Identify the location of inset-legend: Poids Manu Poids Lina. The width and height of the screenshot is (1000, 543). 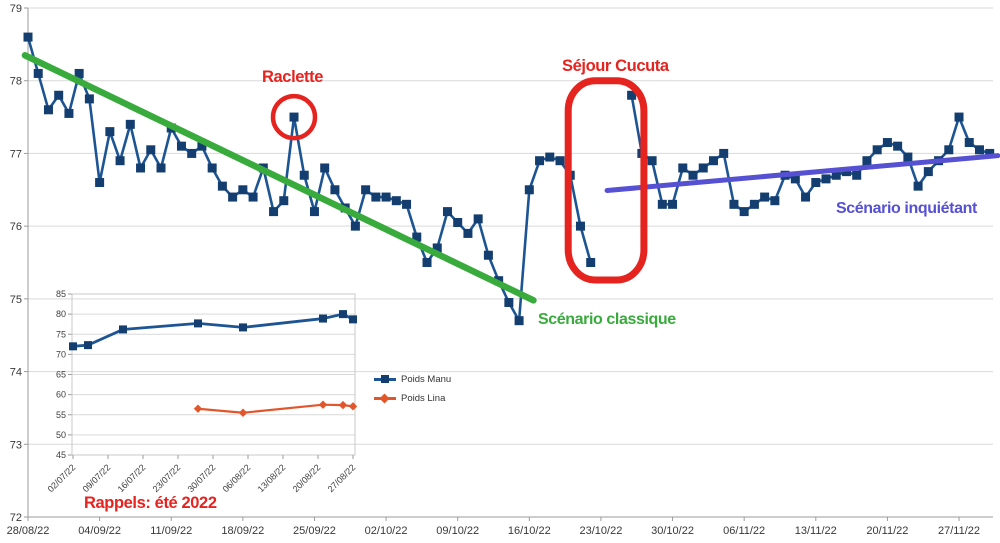
(412, 389).